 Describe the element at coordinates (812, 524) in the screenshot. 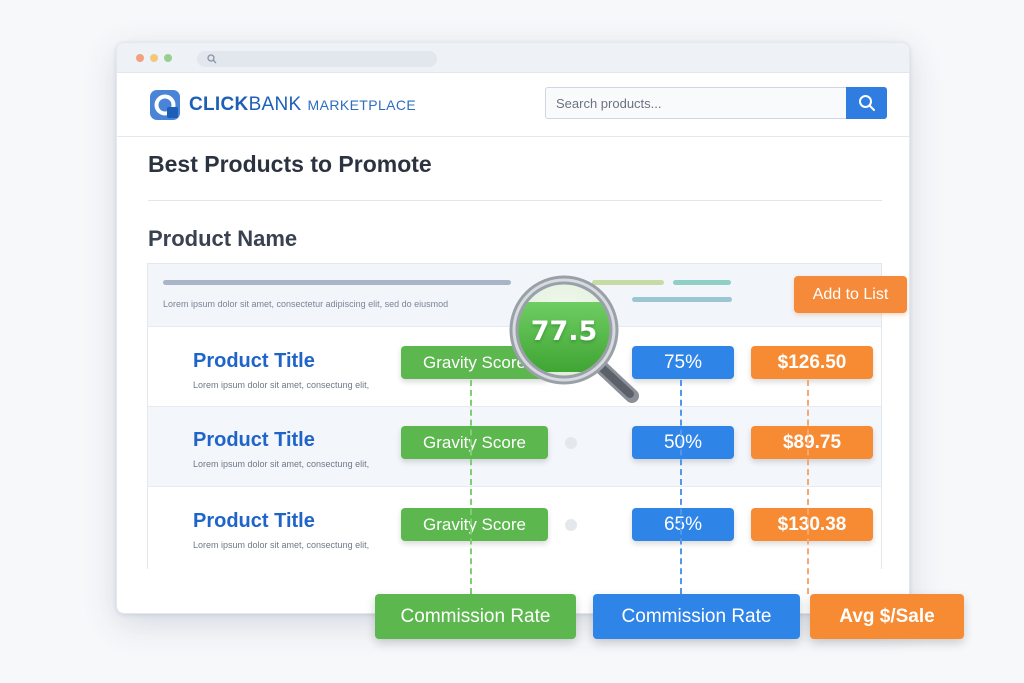

I see `avg-sale-badge: $130.38` at that location.